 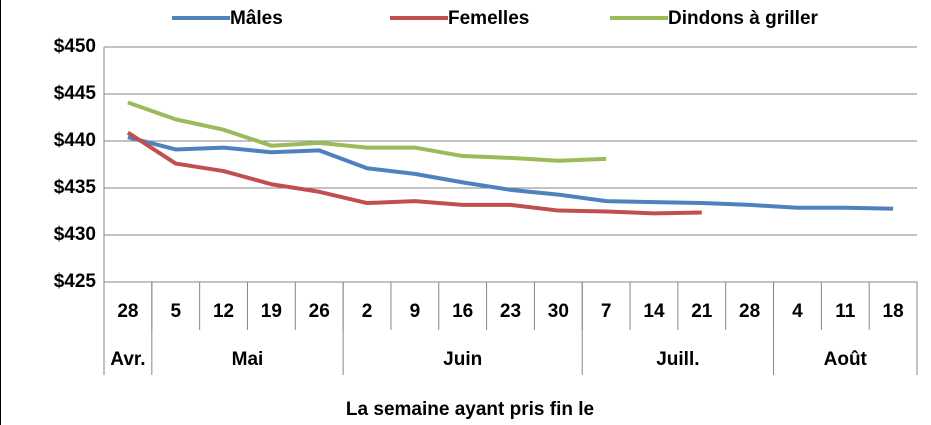 I want to click on x-tick-label: 26, so click(x=319, y=311).